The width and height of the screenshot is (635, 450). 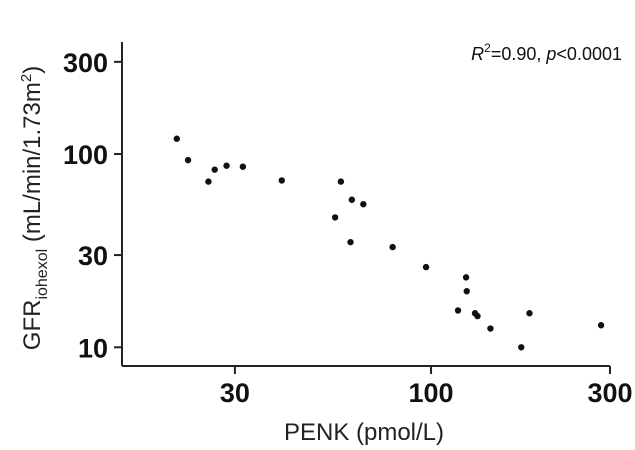 What do you see at coordinates (85, 63) in the screenshot?
I see `y-tick-label-300: 300` at bounding box center [85, 63].